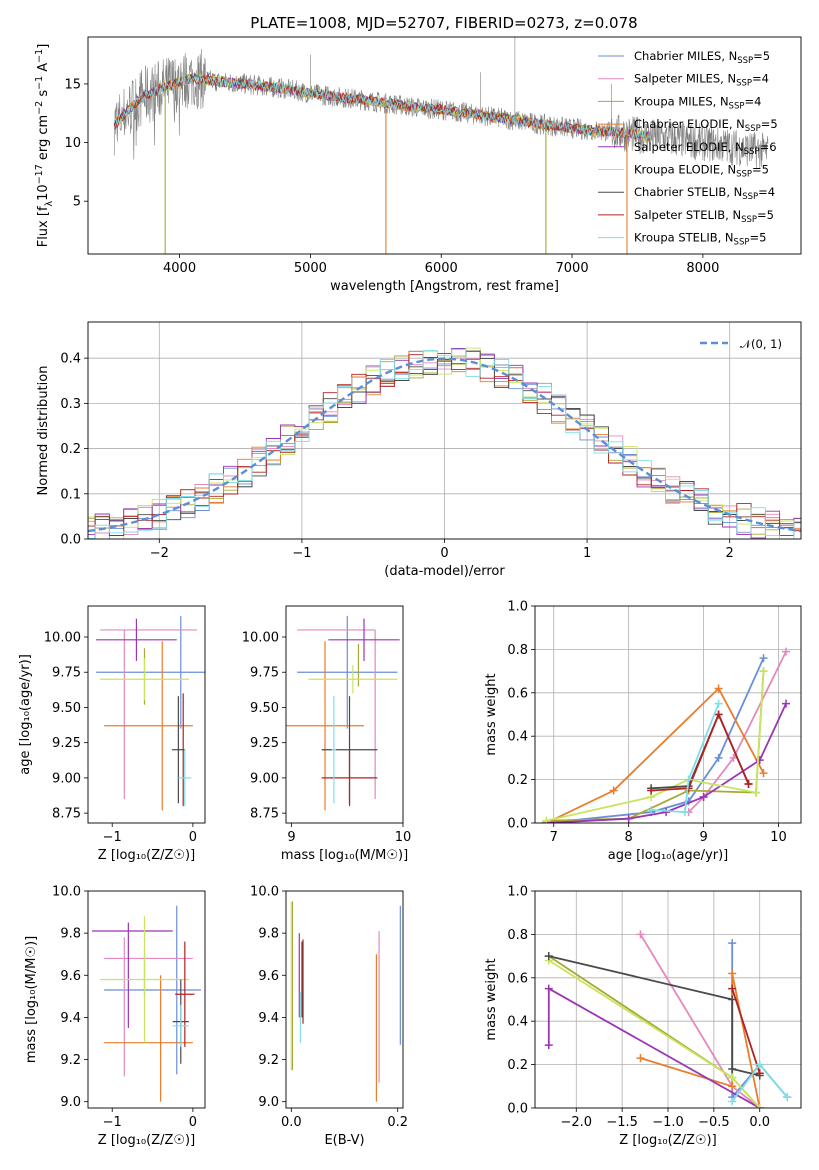 The height and width of the screenshot is (1170, 819). I want to click on legend-entry: Salpeter STELIB, NSSP=5, so click(704, 216).